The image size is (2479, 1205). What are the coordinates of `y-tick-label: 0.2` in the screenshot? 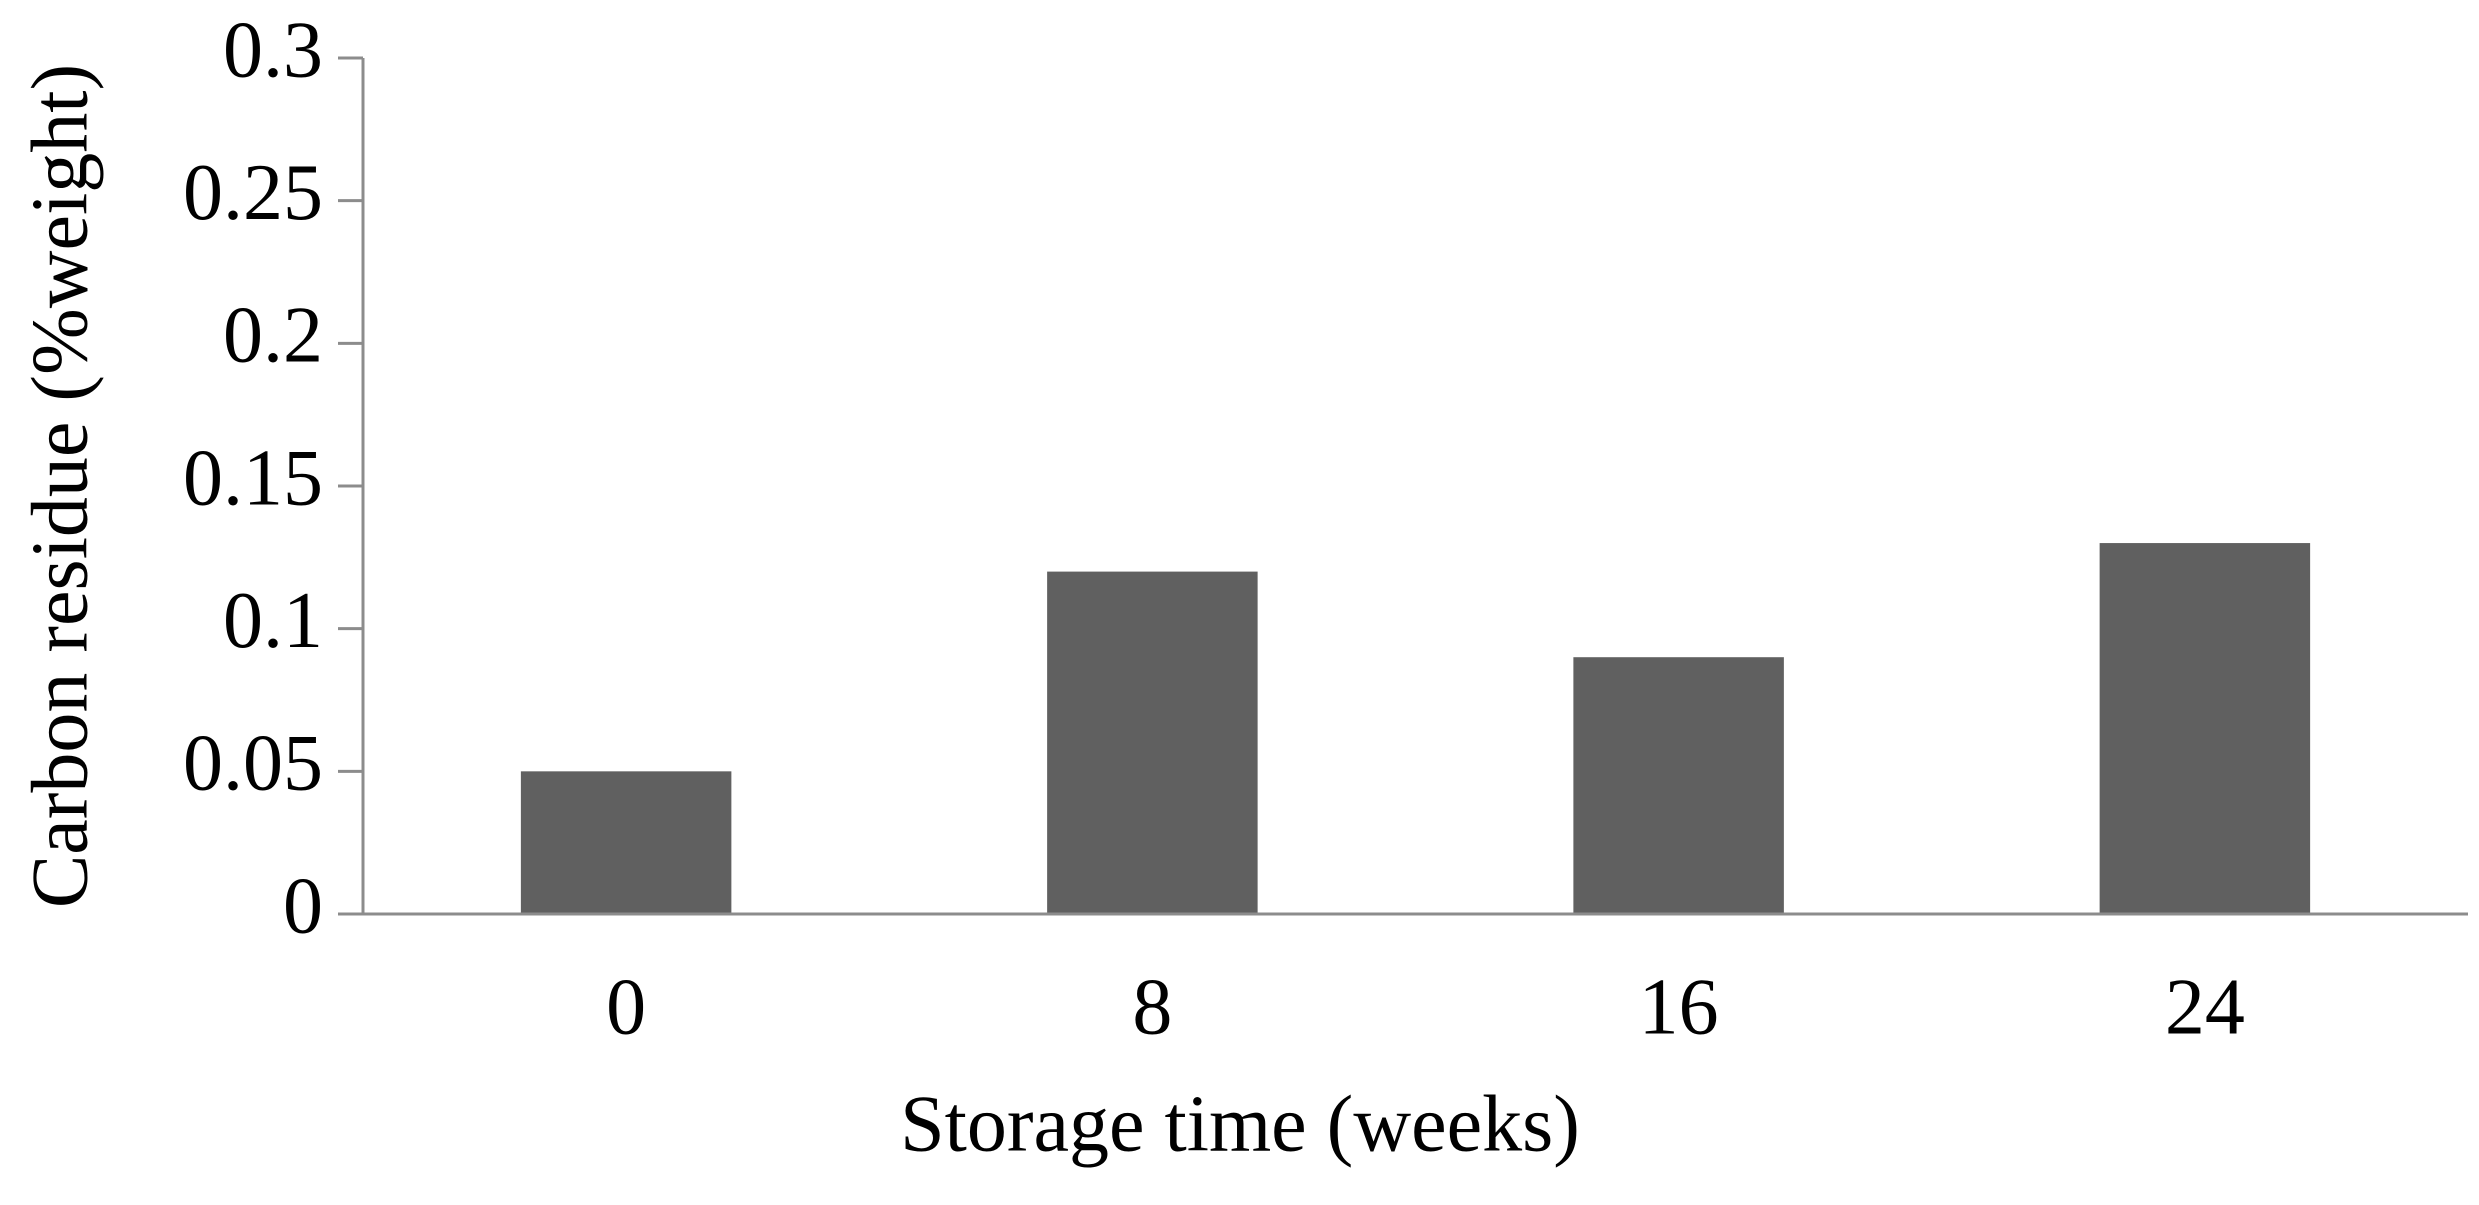 It's located at (273, 336).